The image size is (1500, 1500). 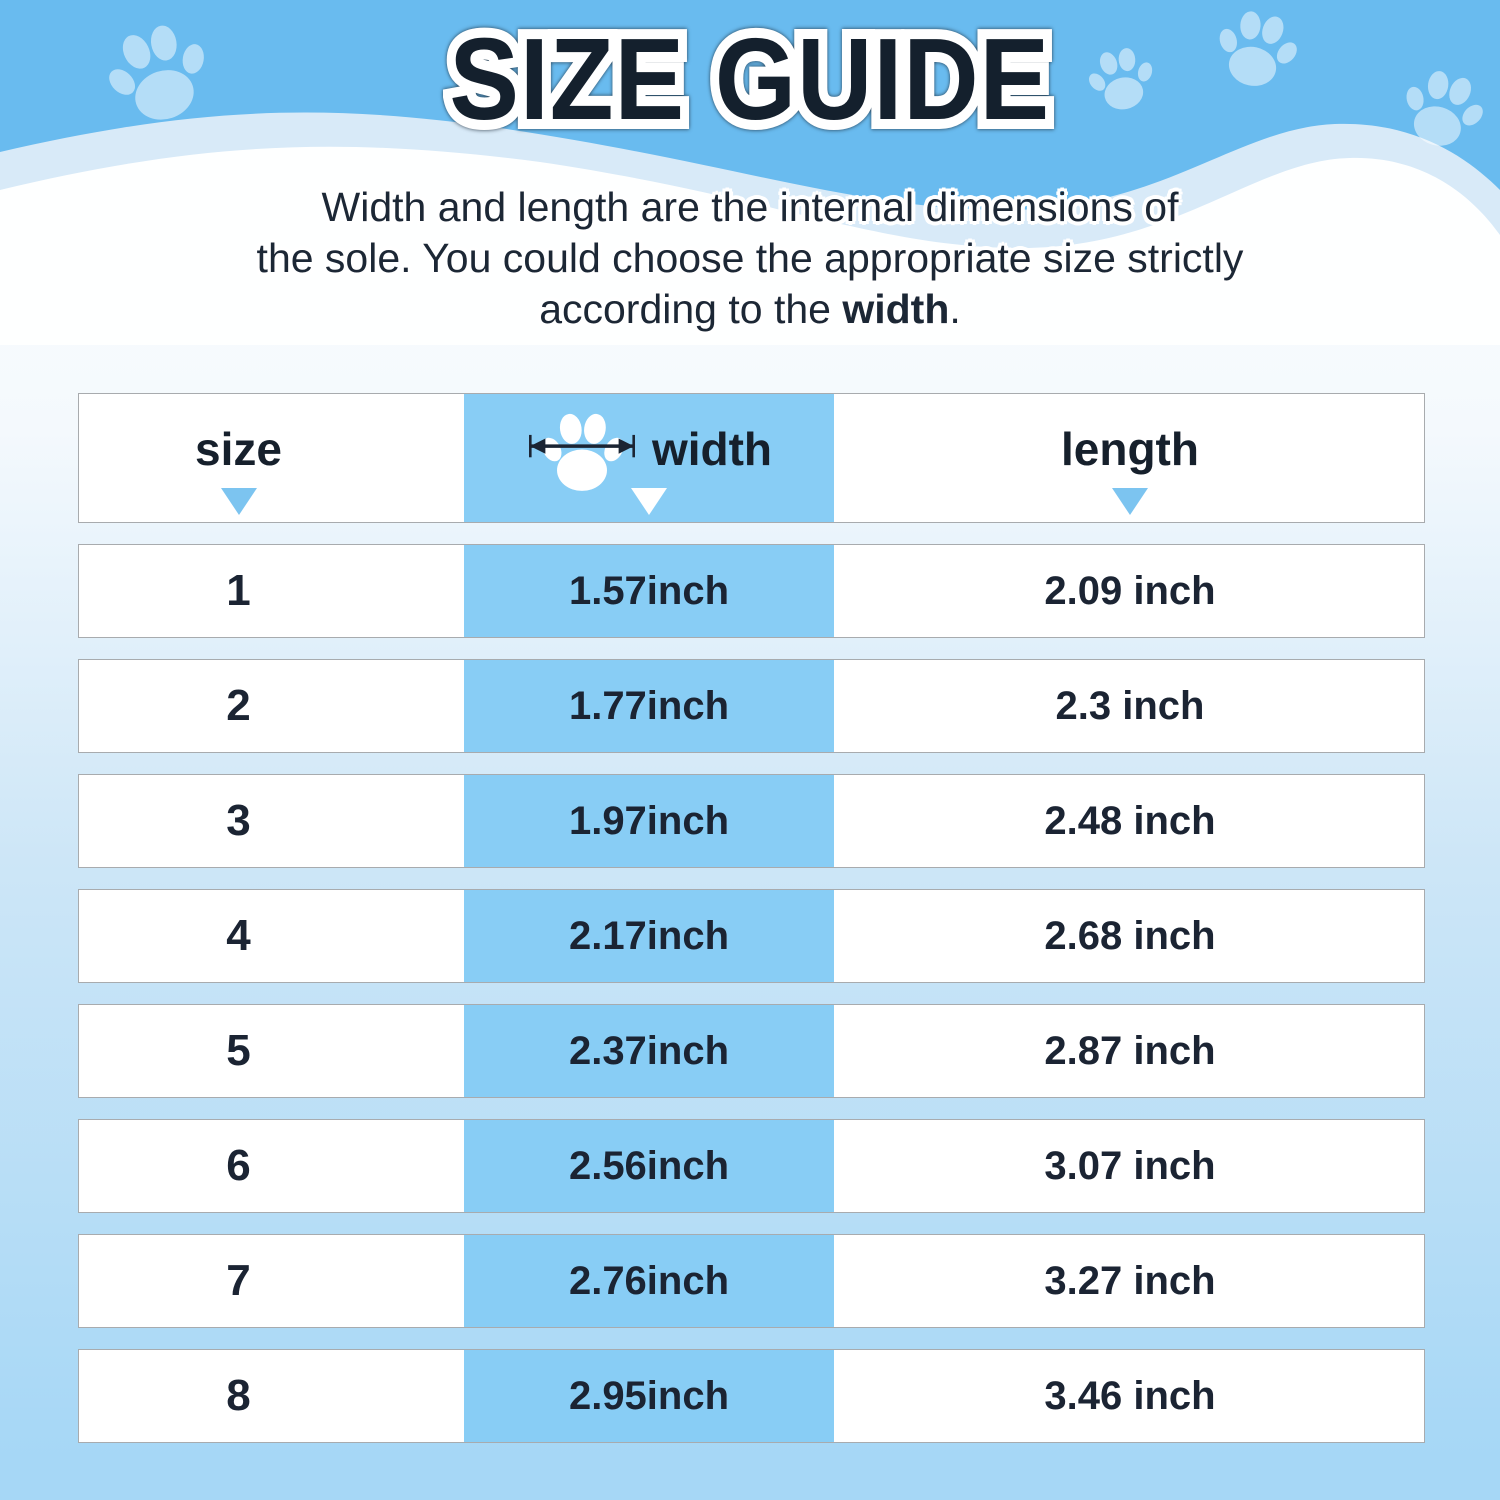 I want to click on cell-size: 5, so click(x=238, y=1050).